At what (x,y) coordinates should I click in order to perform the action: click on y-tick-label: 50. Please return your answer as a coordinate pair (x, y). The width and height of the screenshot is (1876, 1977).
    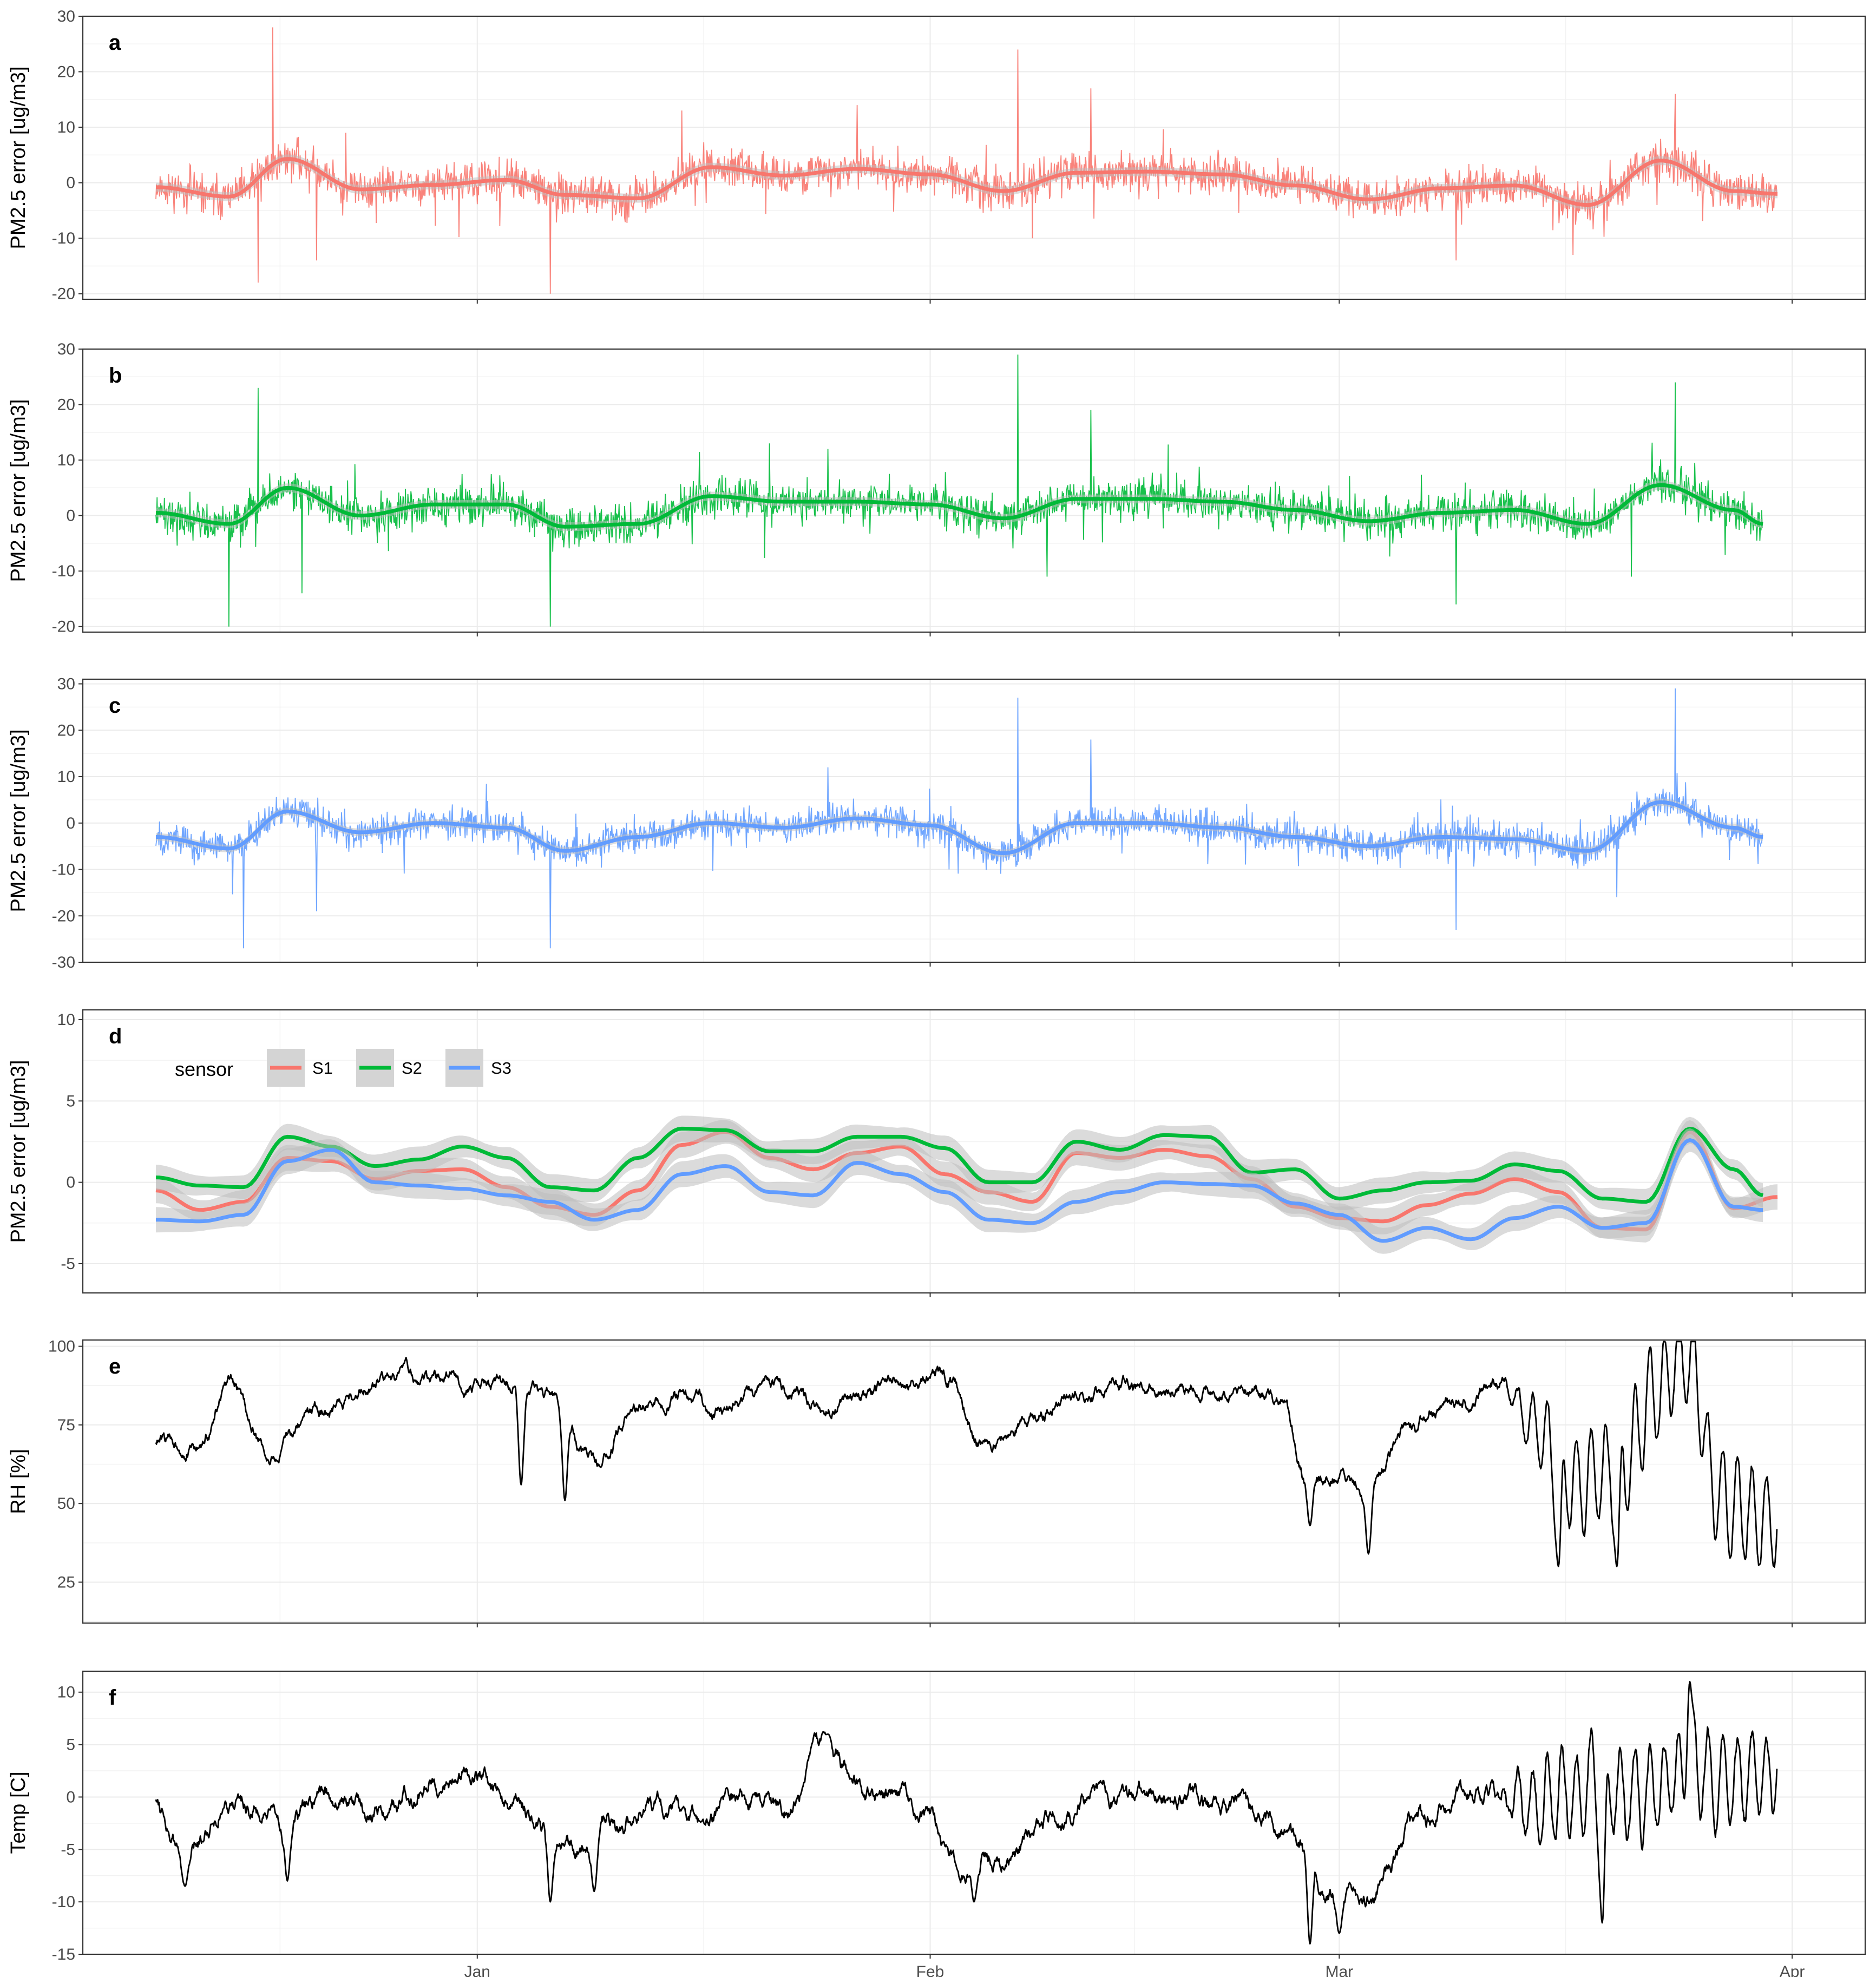
    Looking at the image, I should click on (66, 1504).